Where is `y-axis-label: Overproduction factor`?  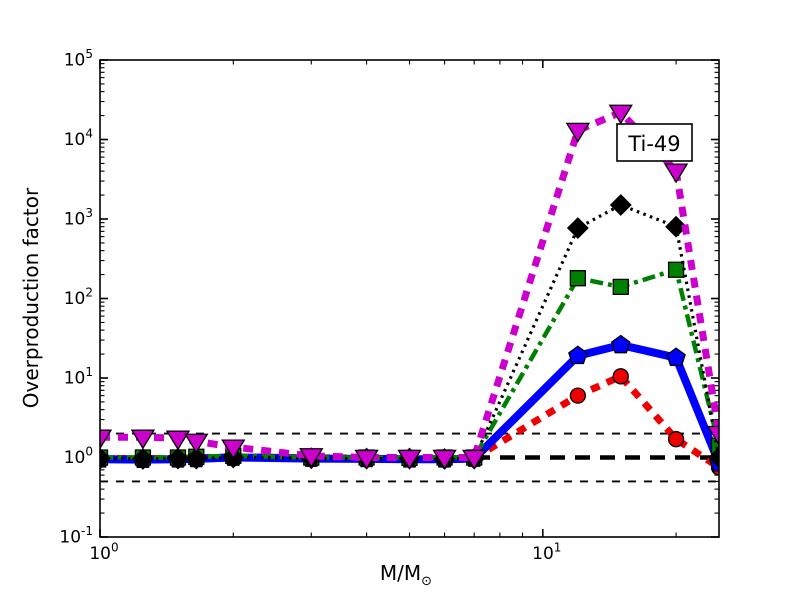
y-axis-label: Overproduction factor is located at coordinates (31, 297).